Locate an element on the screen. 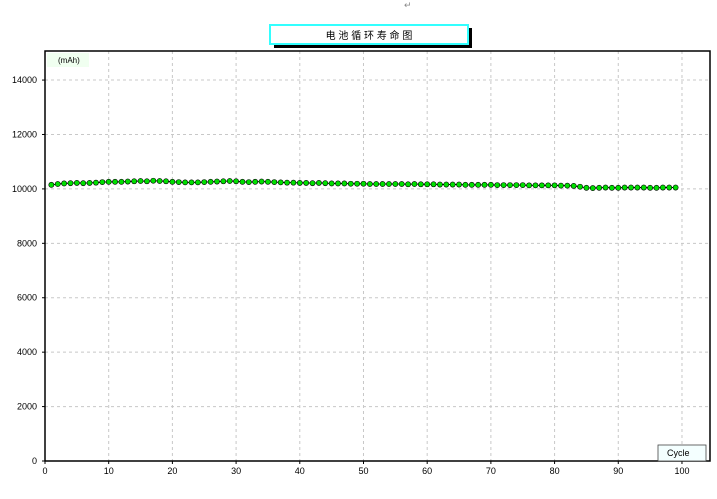  y-tick-label: 0 is located at coordinates (34, 461).